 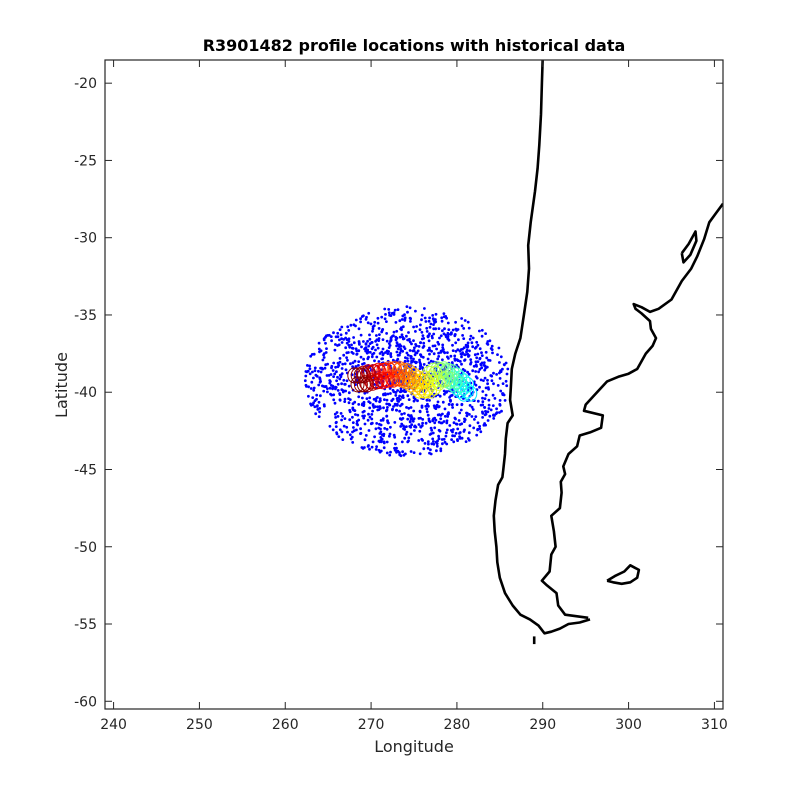 What do you see at coordinates (414, 746) in the screenshot?
I see `x-axis-label: Longitude` at bounding box center [414, 746].